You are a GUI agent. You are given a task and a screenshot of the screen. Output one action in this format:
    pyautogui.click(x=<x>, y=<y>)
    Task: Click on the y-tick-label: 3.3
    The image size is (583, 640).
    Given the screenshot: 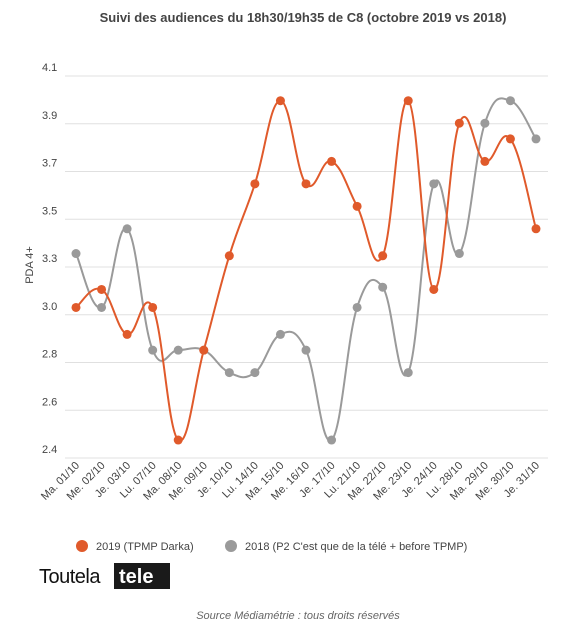 What is the action you would take?
    pyautogui.click(x=49, y=259)
    